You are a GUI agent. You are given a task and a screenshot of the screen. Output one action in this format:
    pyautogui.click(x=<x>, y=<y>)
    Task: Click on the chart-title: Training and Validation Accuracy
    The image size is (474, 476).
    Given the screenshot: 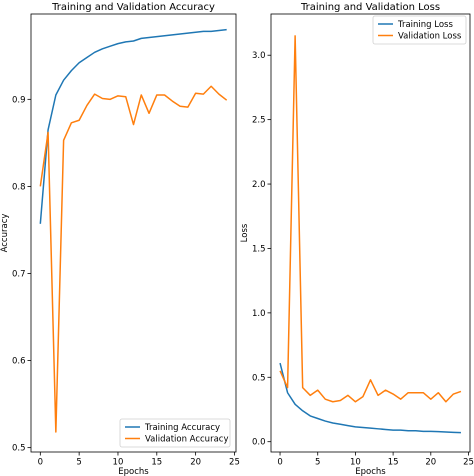 What is the action you would take?
    pyautogui.click(x=133, y=7)
    